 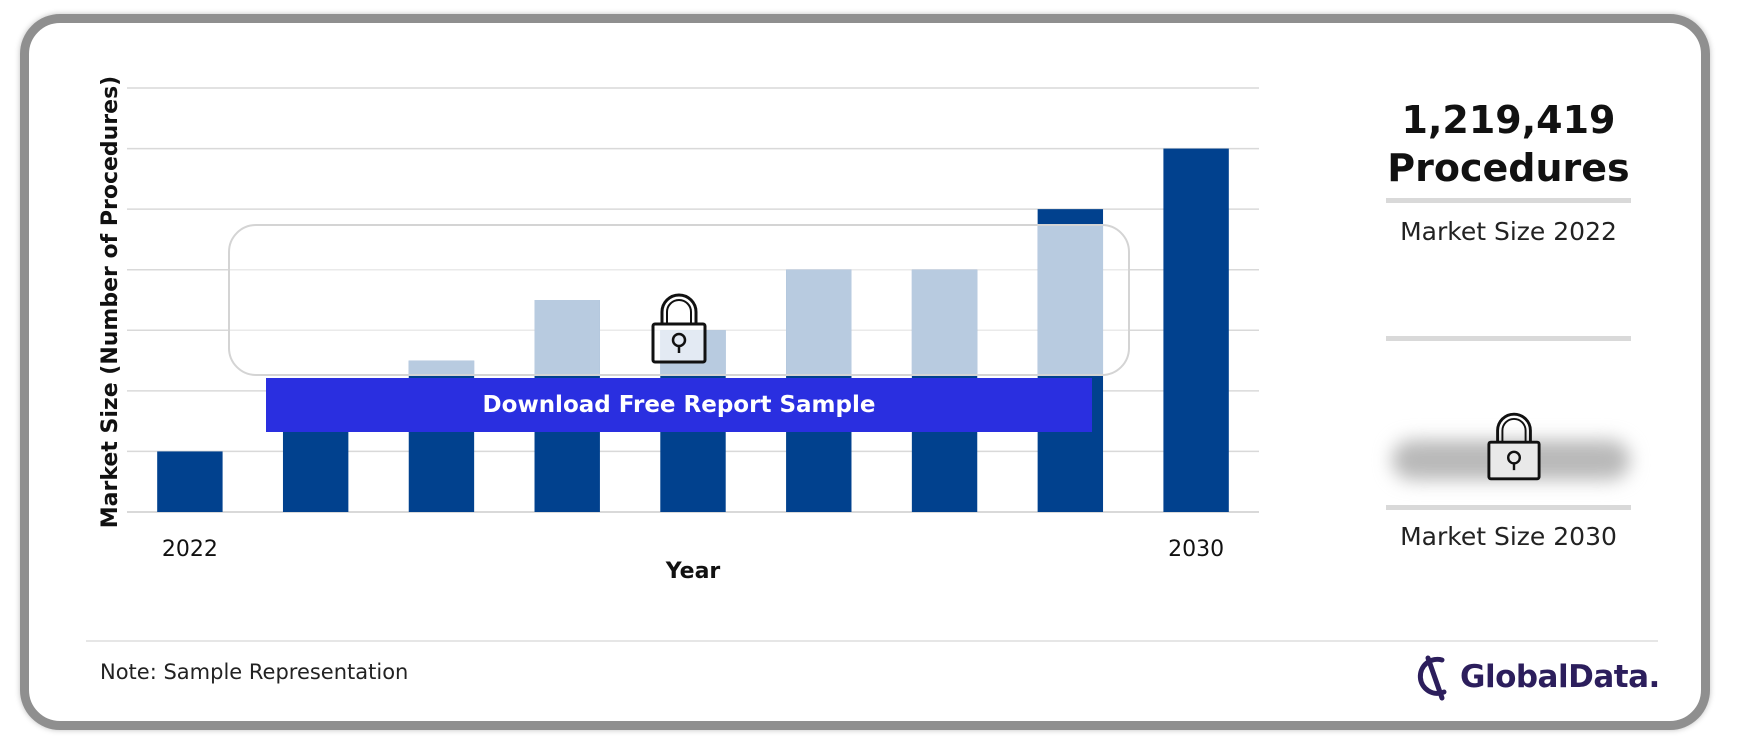 What do you see at coordinates (1508, 168) in the screenshot?
I see `market-size-2022-unit: Procedures` at bounding box center [1508, 168].